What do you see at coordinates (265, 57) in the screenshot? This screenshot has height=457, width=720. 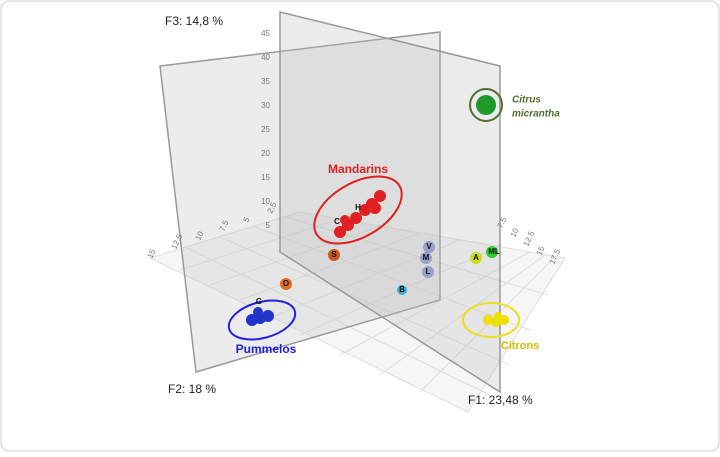 I see `tick-label: 40` at bounding box center [265, 57].